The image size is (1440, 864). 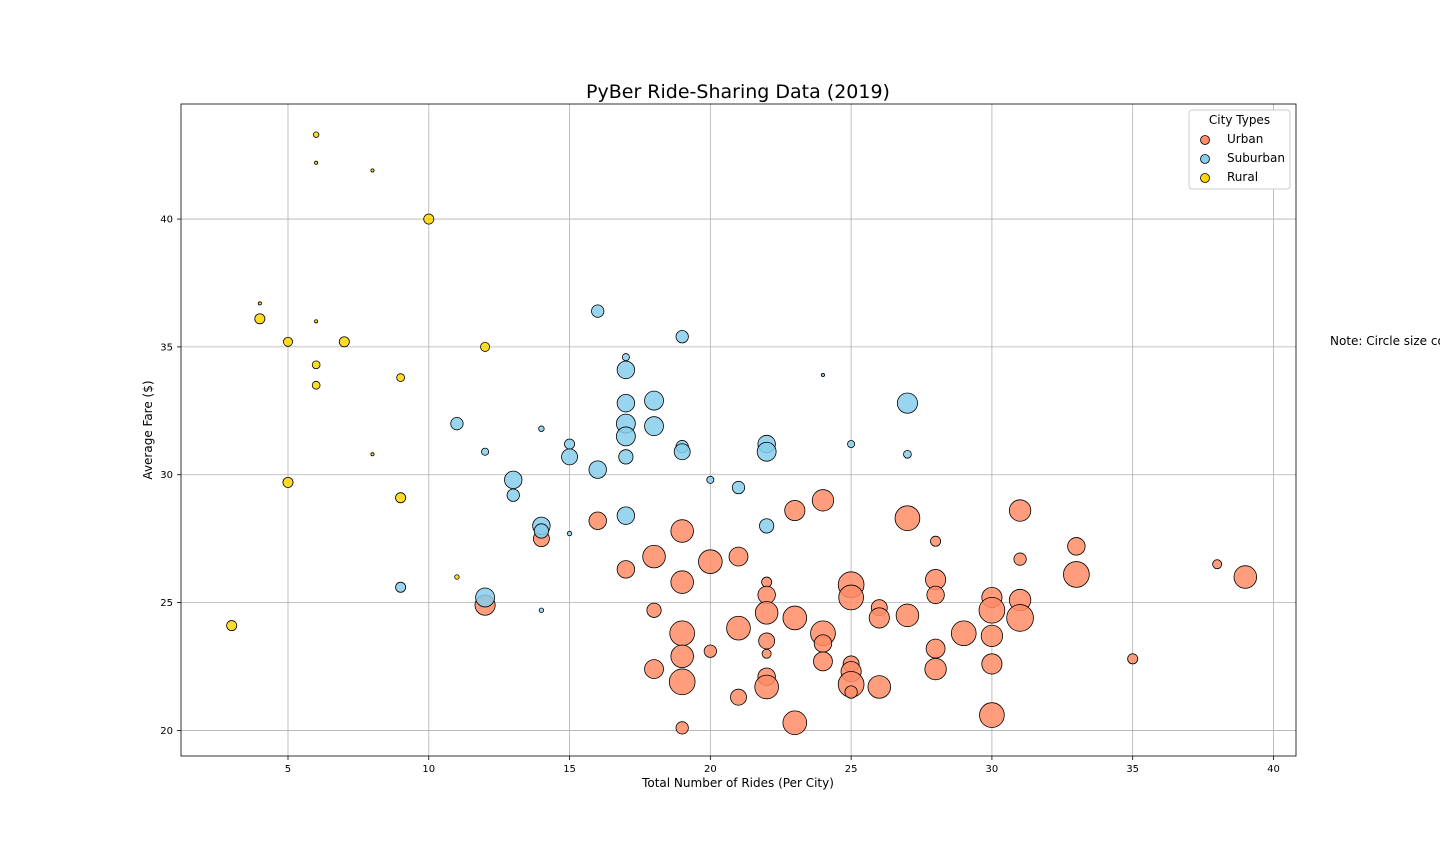 I want to click on x-tick-label: 10, so click(x=428, y=769).